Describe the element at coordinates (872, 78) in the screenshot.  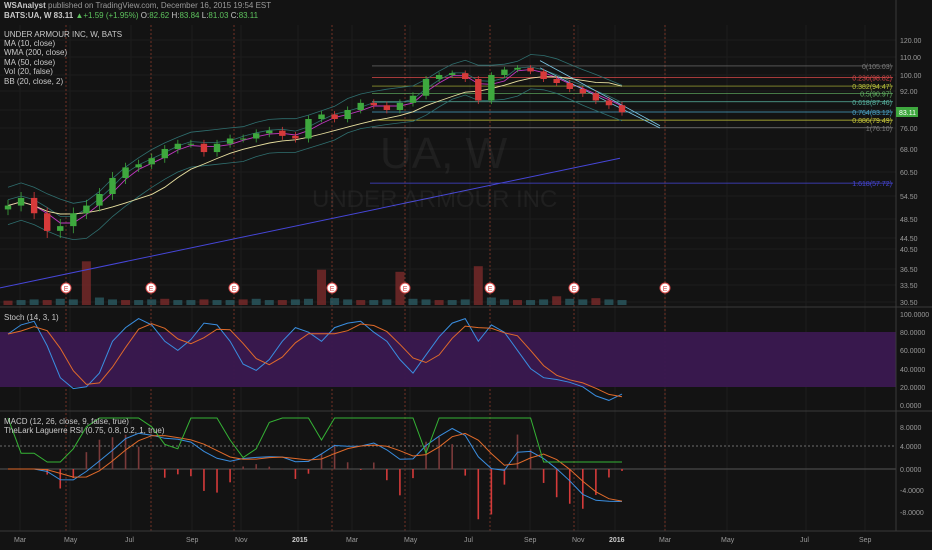
I see `fib-level-label: 0.236(98.82)` at that location.